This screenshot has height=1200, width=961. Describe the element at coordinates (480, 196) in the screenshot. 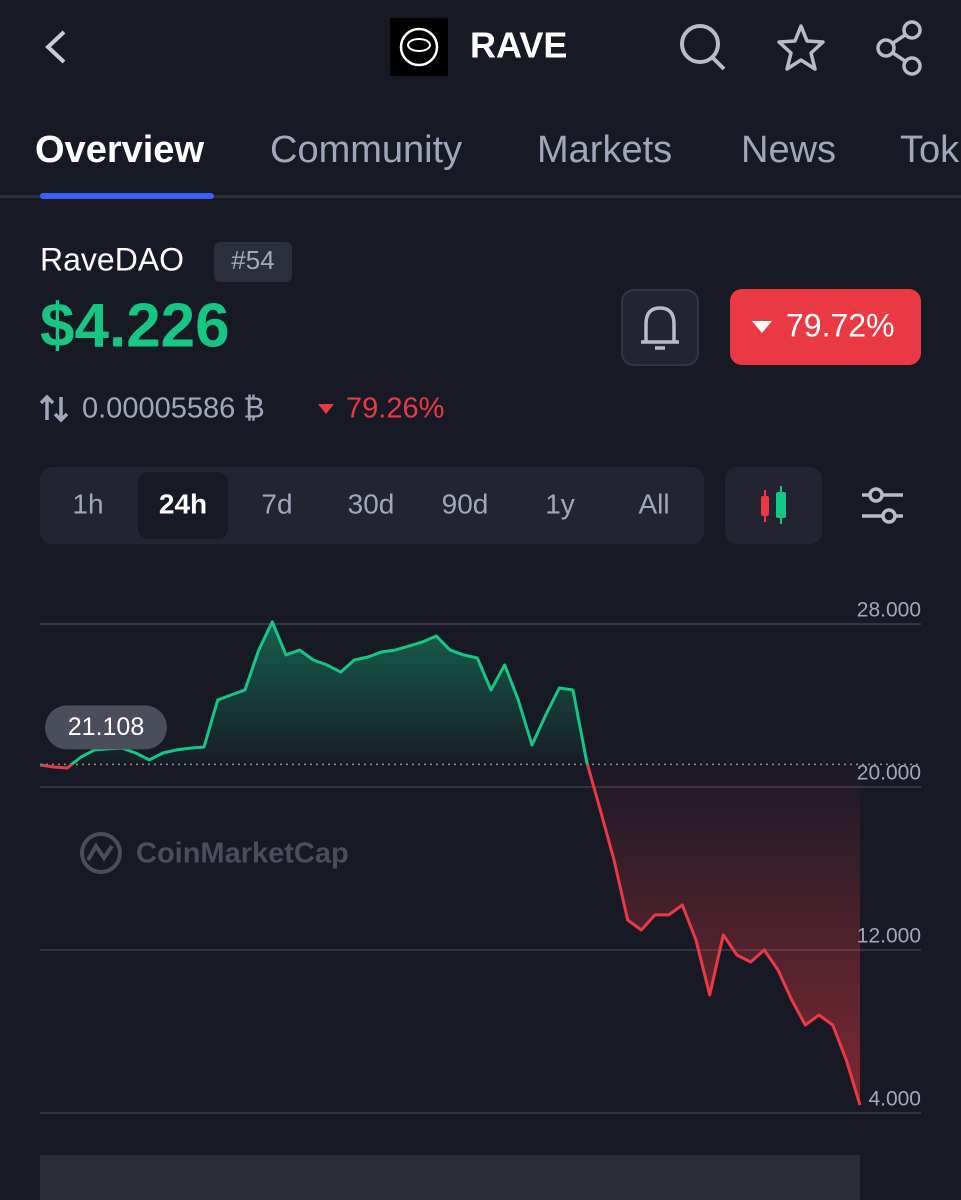

I see `tab-divider` at that location.